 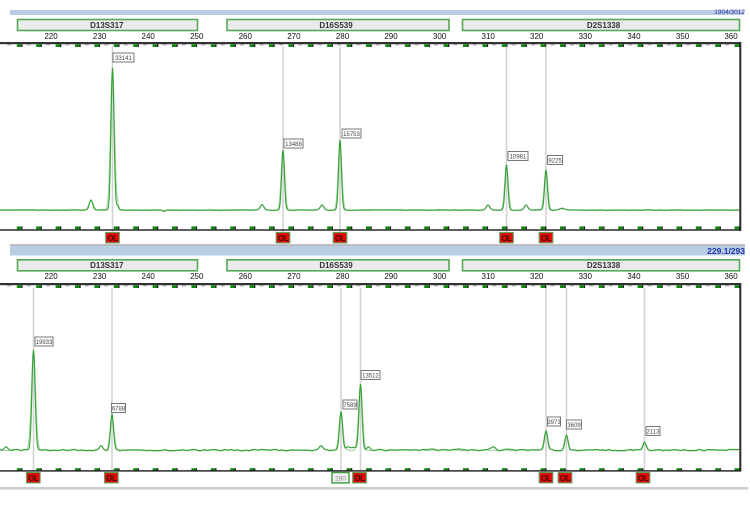 I want to click on svg-text: 13488, so click(x=293, y=145).